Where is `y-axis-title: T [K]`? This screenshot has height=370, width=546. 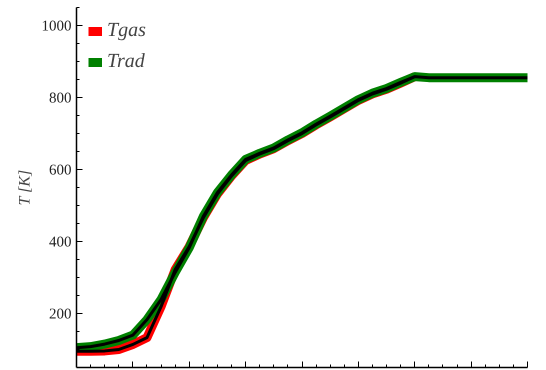
y-axis-title: T [K] is located at coordinates (25, 188).